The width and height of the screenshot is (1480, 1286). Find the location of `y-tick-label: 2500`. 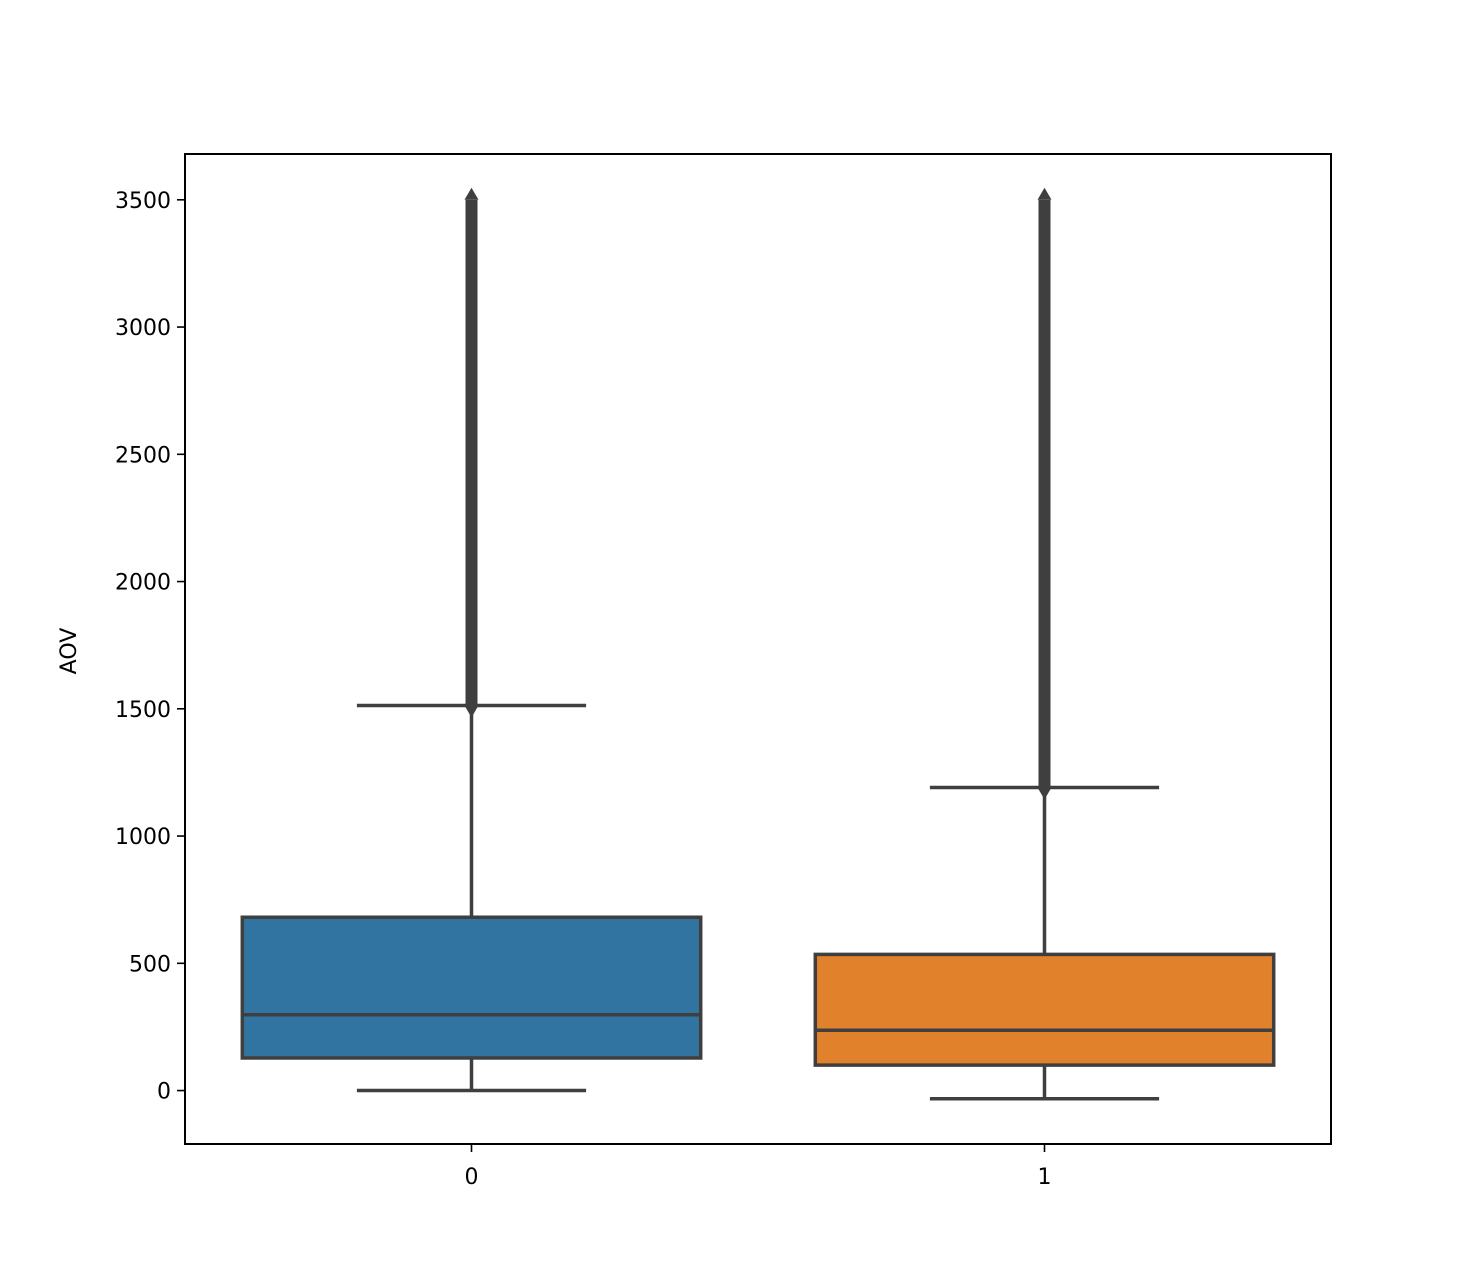

y-tick-label: 2500 is located at coordinates (143, 455).